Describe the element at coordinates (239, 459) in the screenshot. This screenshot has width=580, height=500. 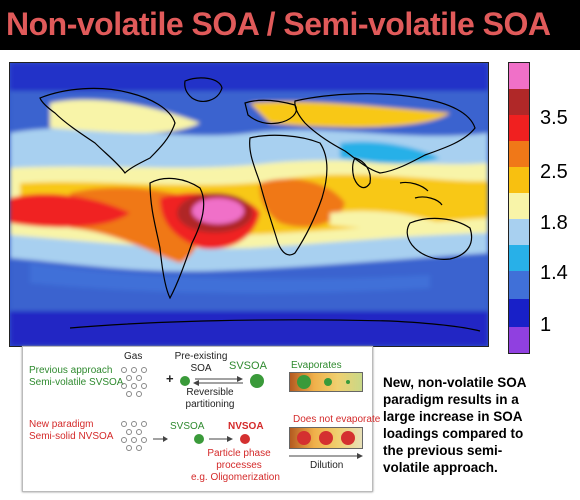
I see `particle-phase-label: Particle phase processes` at that location.